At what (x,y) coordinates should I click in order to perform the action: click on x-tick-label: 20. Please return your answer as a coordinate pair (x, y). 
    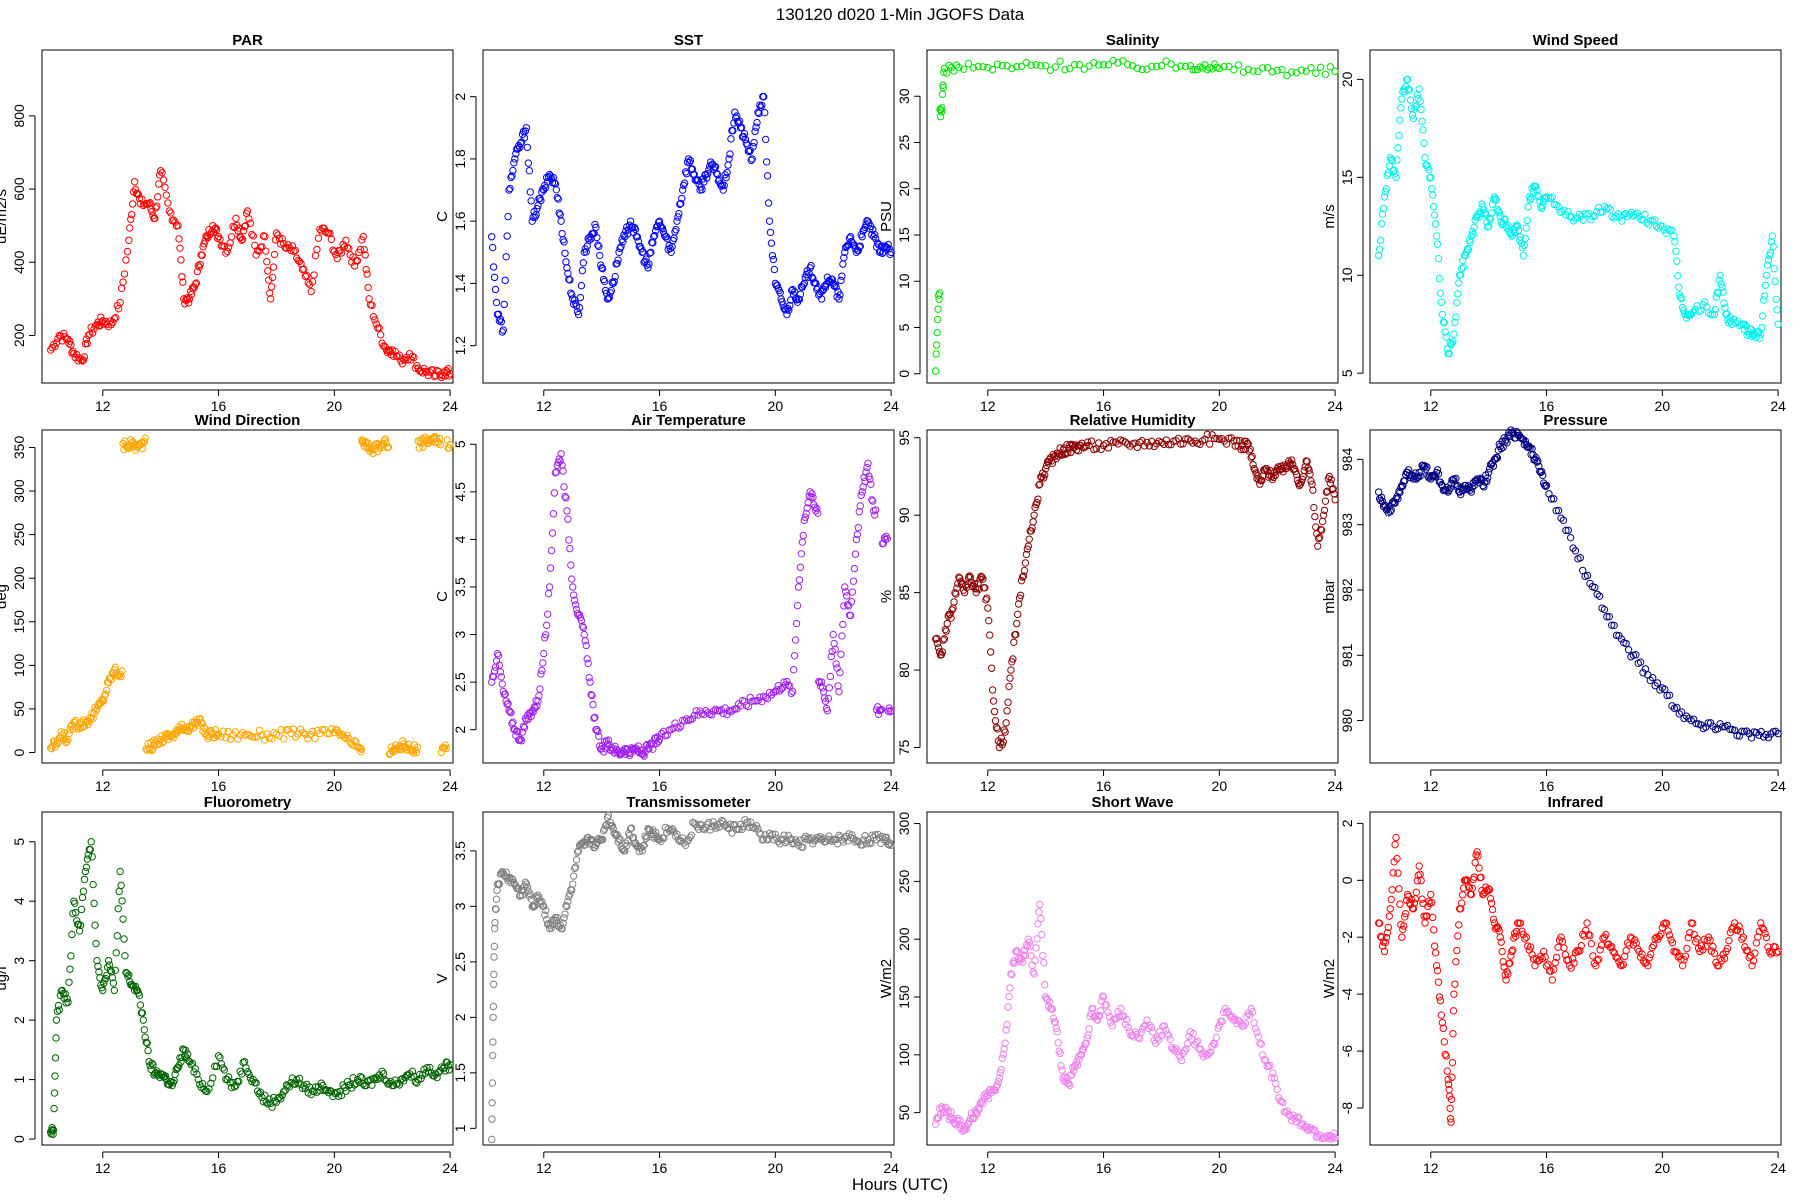
    Looking at the image, I should click on (1663, 406).